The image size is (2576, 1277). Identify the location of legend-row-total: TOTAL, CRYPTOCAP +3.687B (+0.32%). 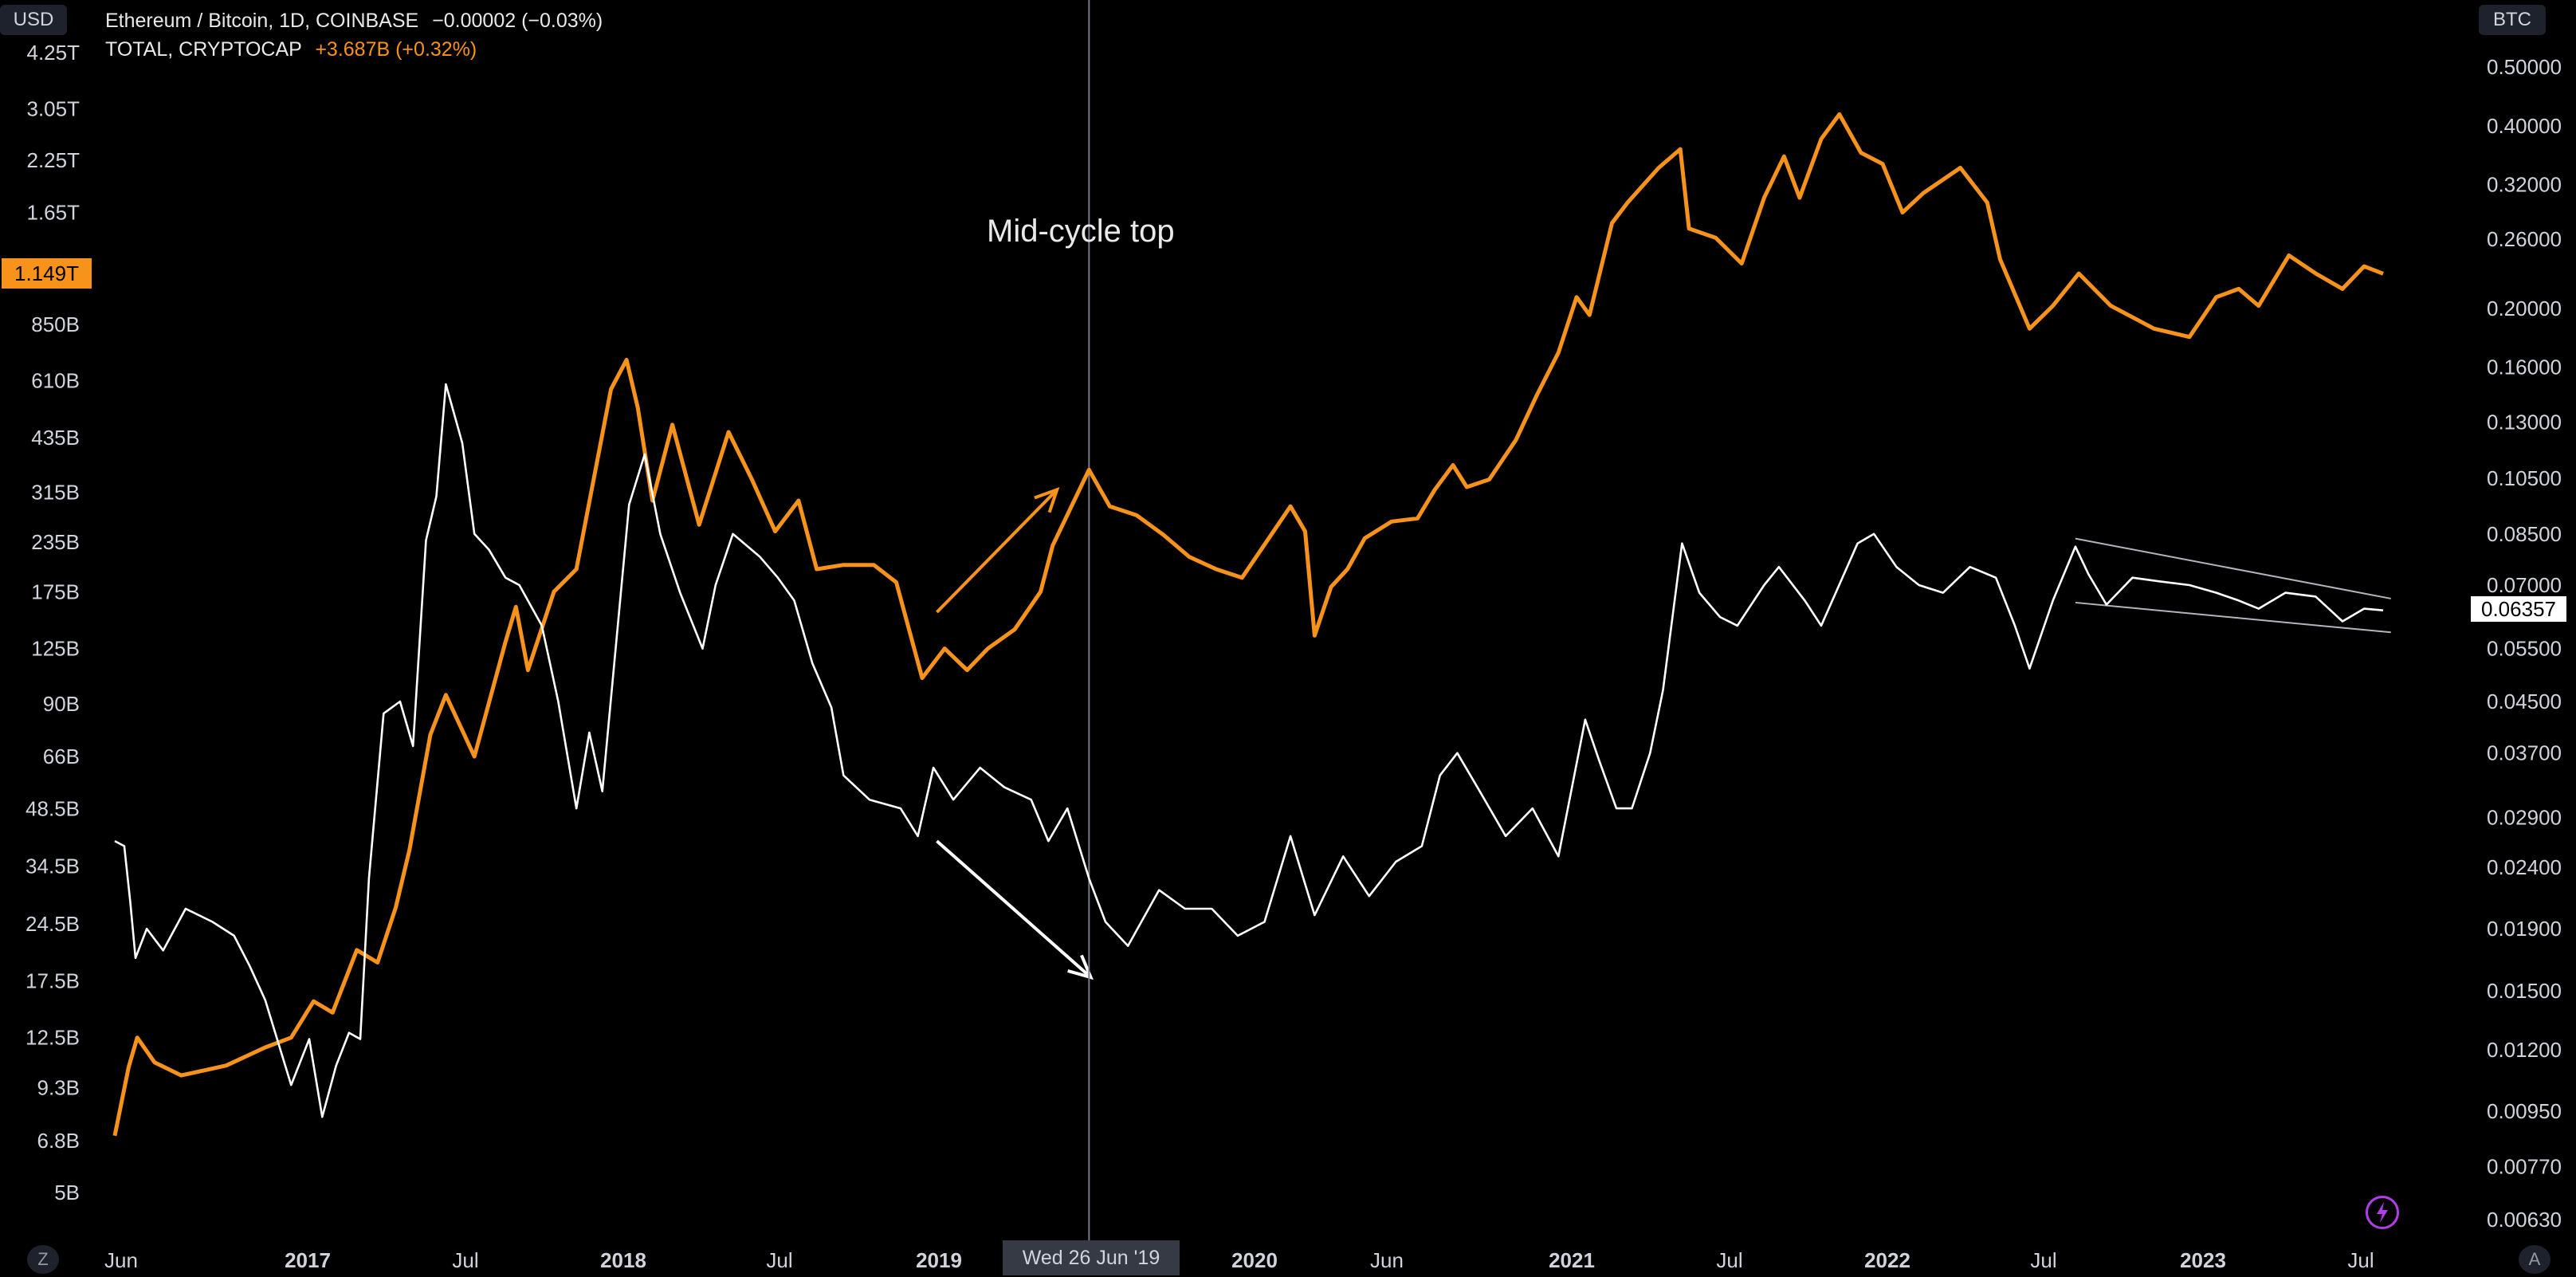
(354, 49).